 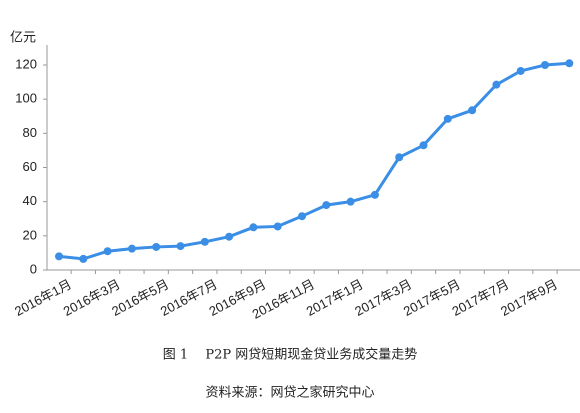 What do you see at coordinates (30, 200) in the screenshot?
I see `y-tick-label: 40` at bounding box center [30, 200].